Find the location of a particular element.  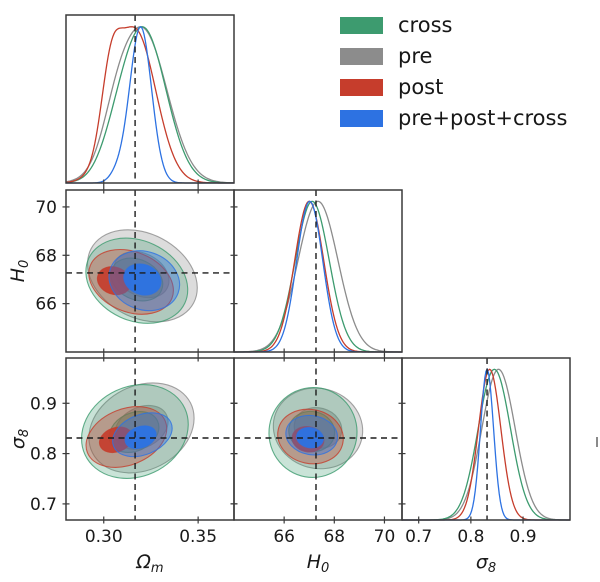

legend-swatch-combined is located at coordinates (361, 118).